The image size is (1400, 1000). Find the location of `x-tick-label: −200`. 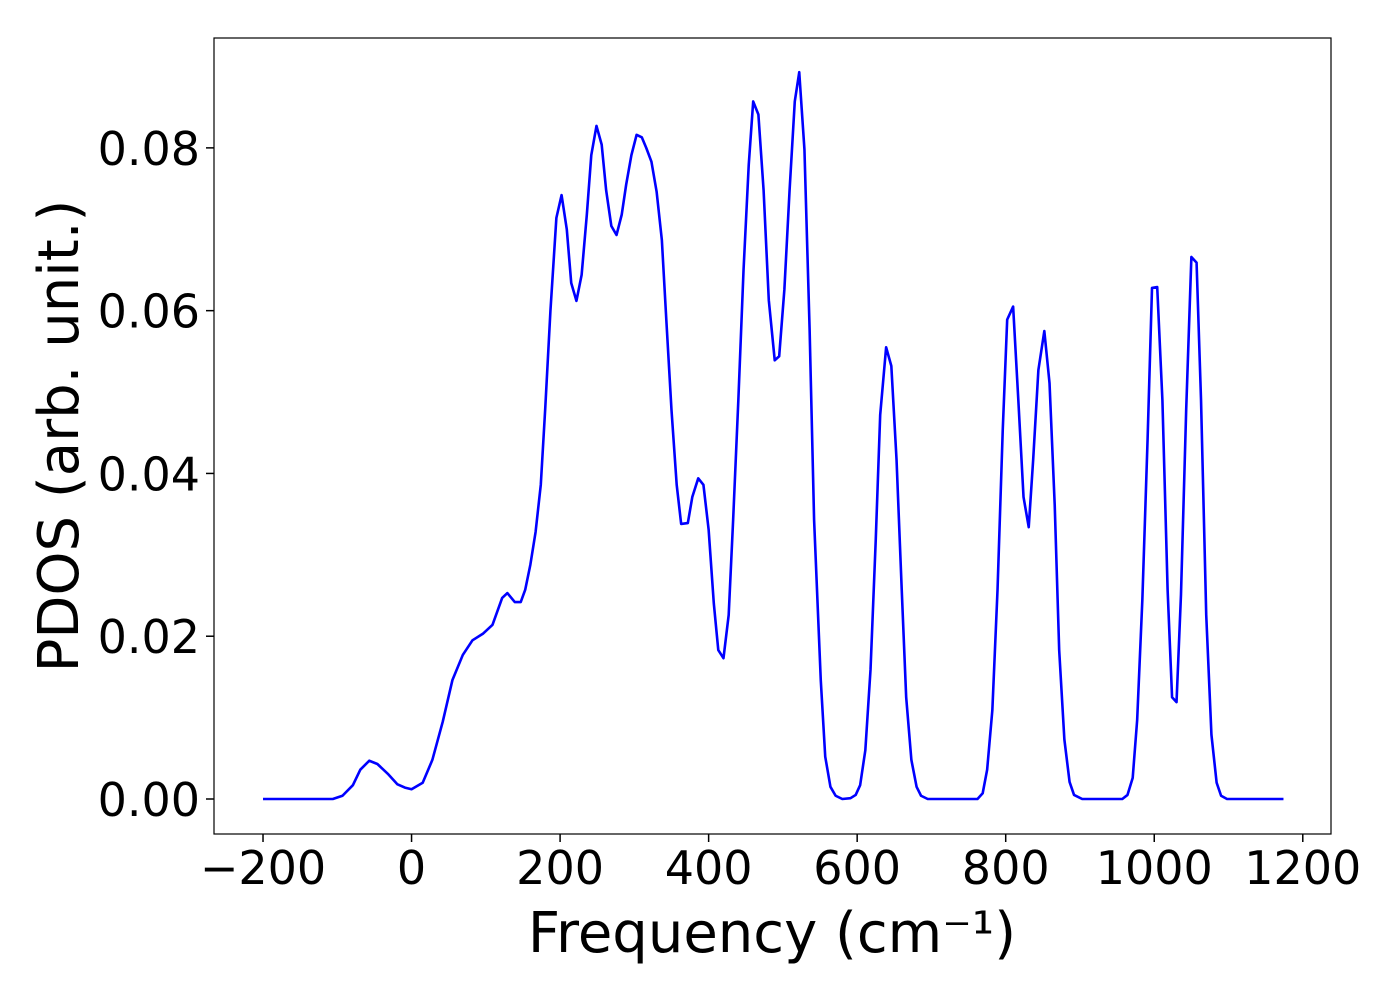

x-tick-label: −200 is located at coordinates (263, 868).